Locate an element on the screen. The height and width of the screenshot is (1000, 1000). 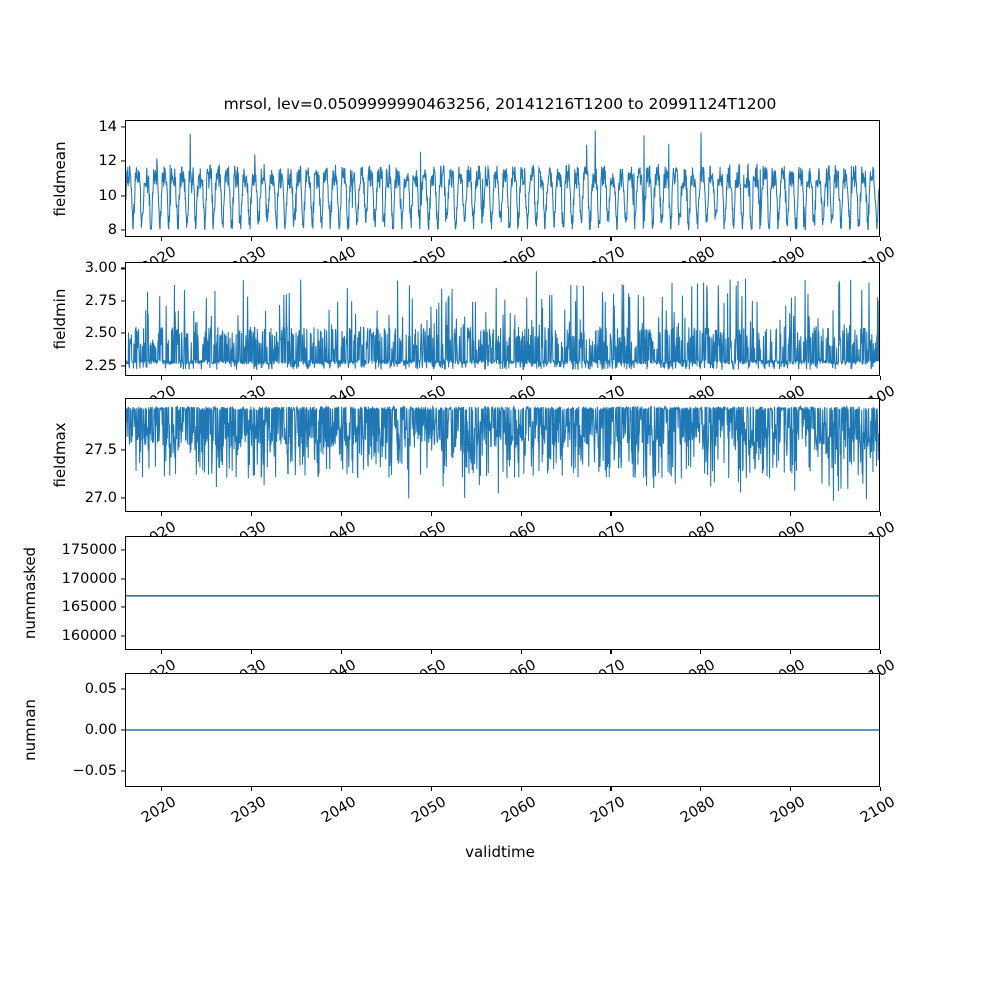
x-tick-label: 2020 is located at coordinates (159, 810).